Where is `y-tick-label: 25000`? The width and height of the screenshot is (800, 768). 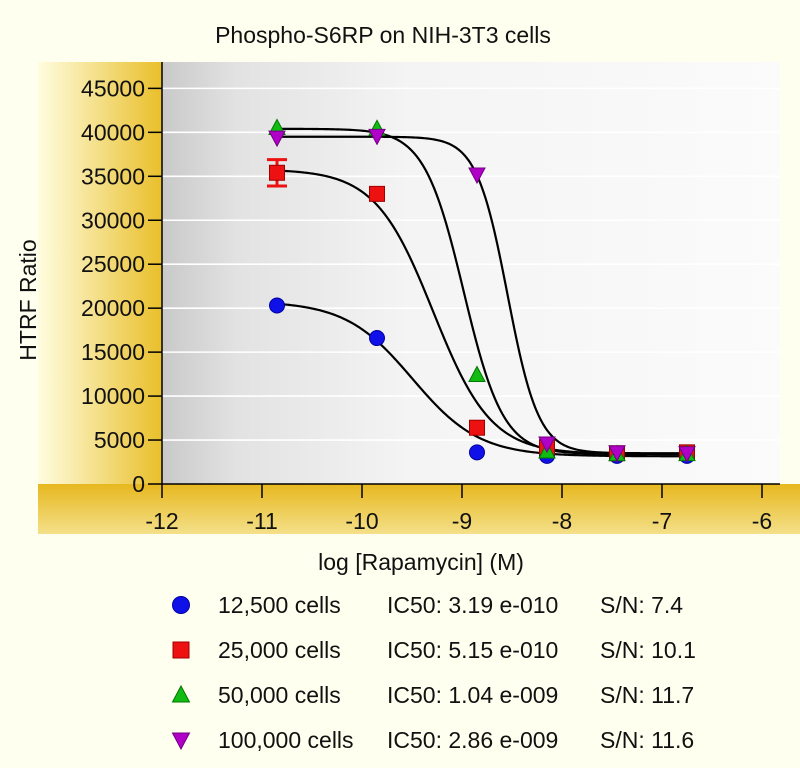
y-tick-label: 25000 is located at coordinates (113, 264).